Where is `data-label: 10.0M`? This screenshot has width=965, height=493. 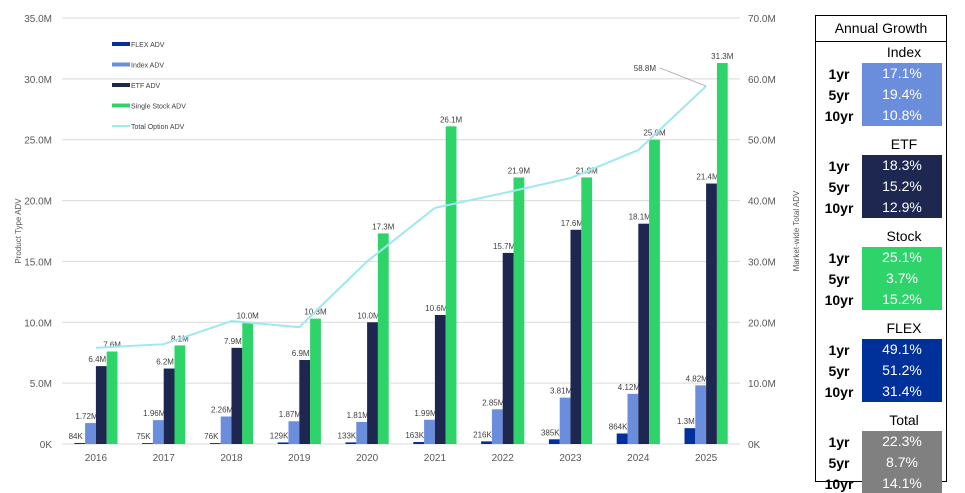 data-label: 10.0M is located at coordinates (368, 315).